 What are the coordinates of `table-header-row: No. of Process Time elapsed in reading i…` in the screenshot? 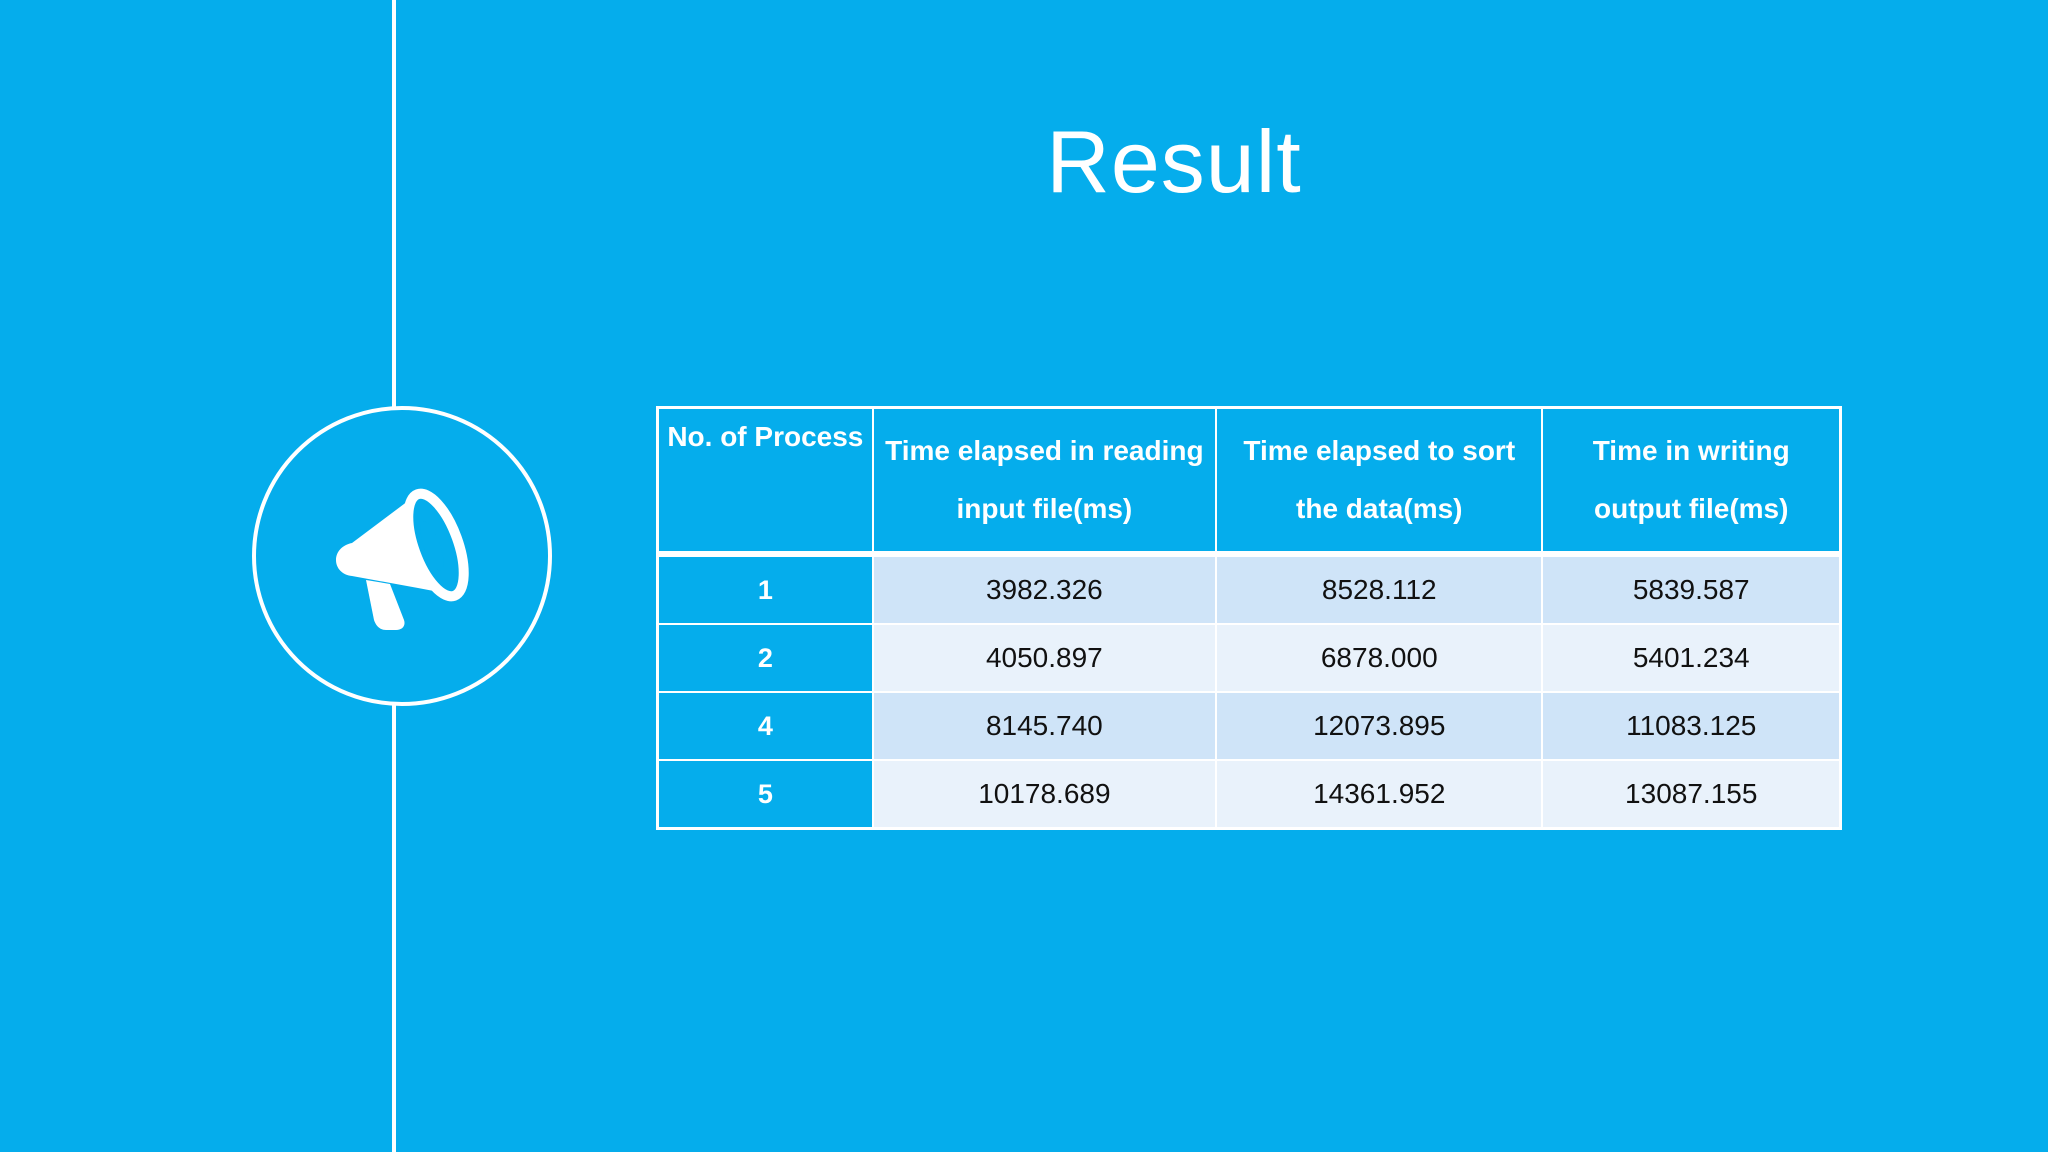 It's located at (1249, 481).